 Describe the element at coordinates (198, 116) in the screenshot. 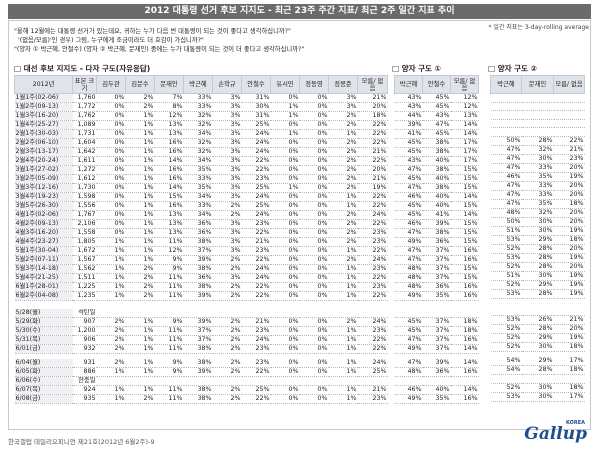

I see `cell: 32%` at that location.